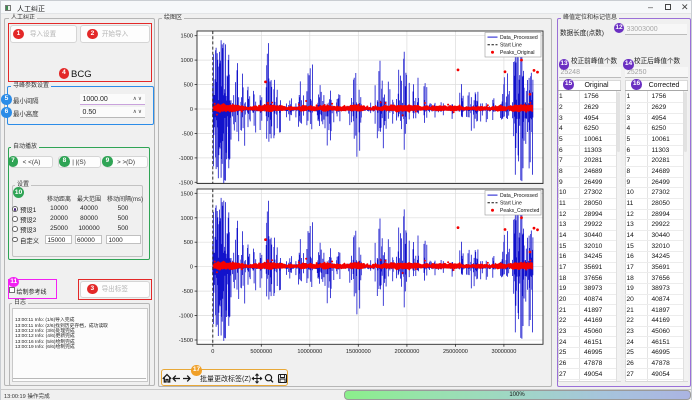 The height and width of the screenshot is (400, 692). What do you see at coordinates (358, 352) in the screenshot?
I see `svg-text: 15000000` at bounding box center [358, 352].